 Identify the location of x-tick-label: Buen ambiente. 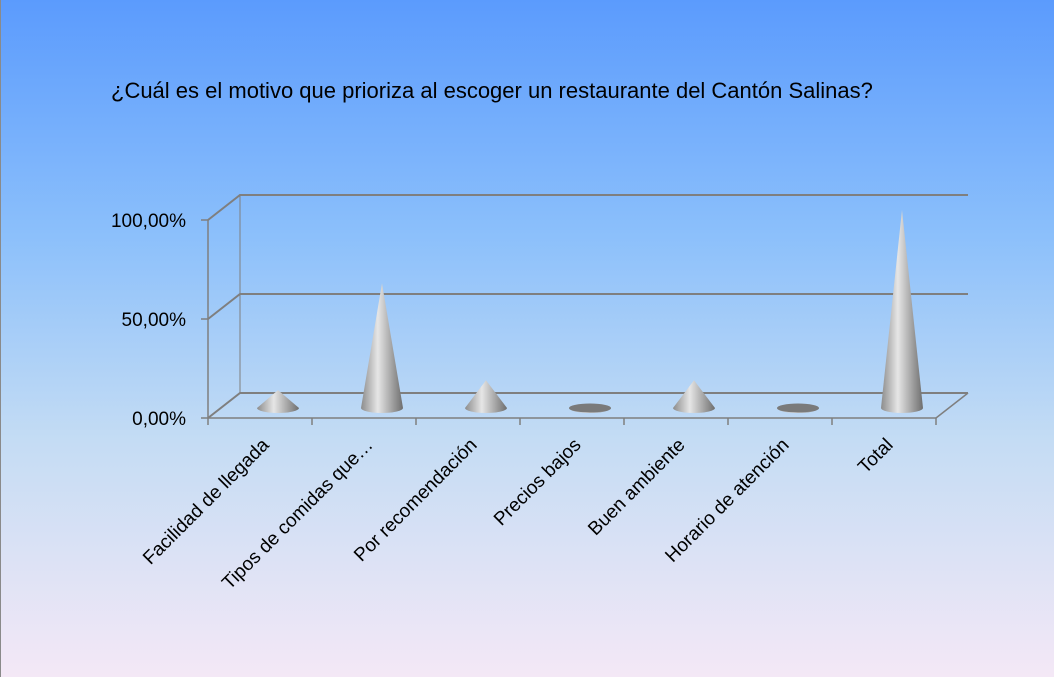
(636, 487).